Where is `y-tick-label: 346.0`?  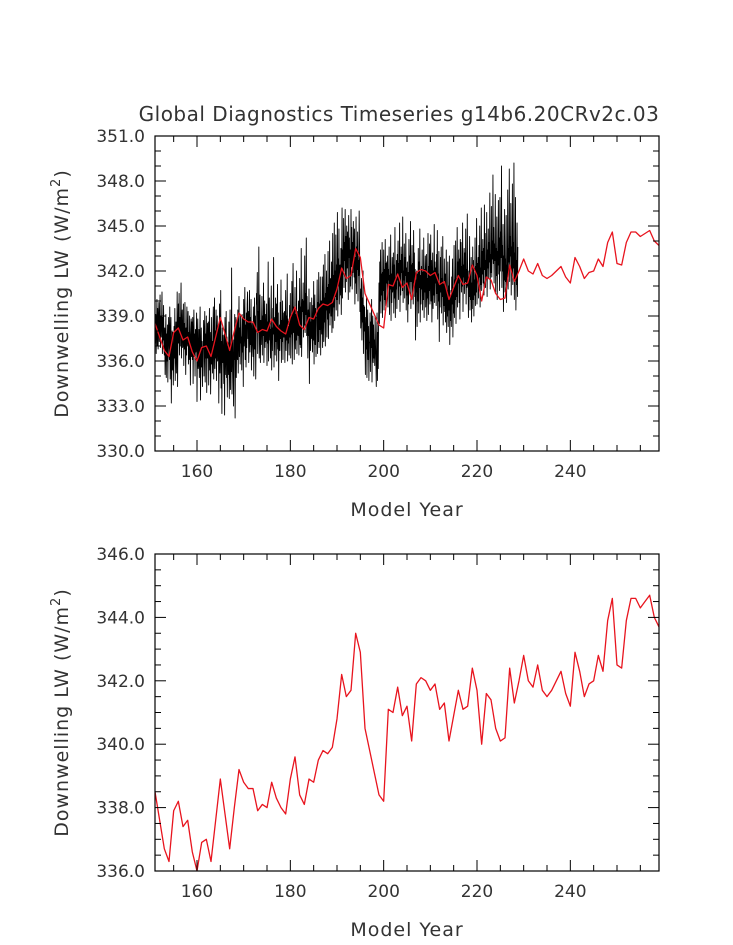 y-tick-label: 346.0 is located at coordinates (120, 555).